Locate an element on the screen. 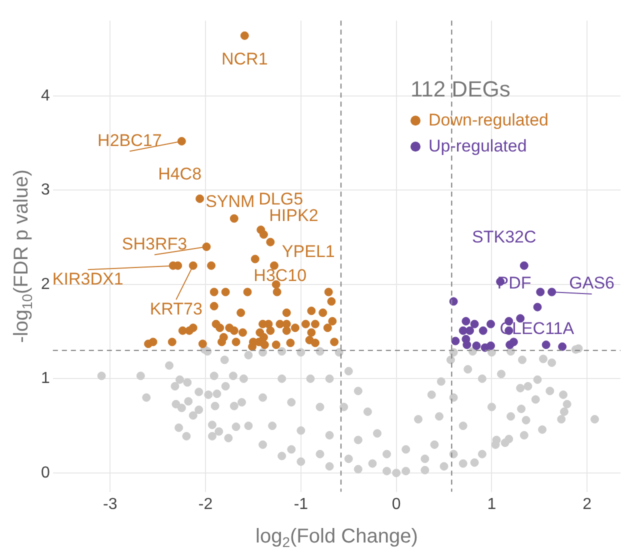  annotation: H3C10 is located at coordinates (280, 276).